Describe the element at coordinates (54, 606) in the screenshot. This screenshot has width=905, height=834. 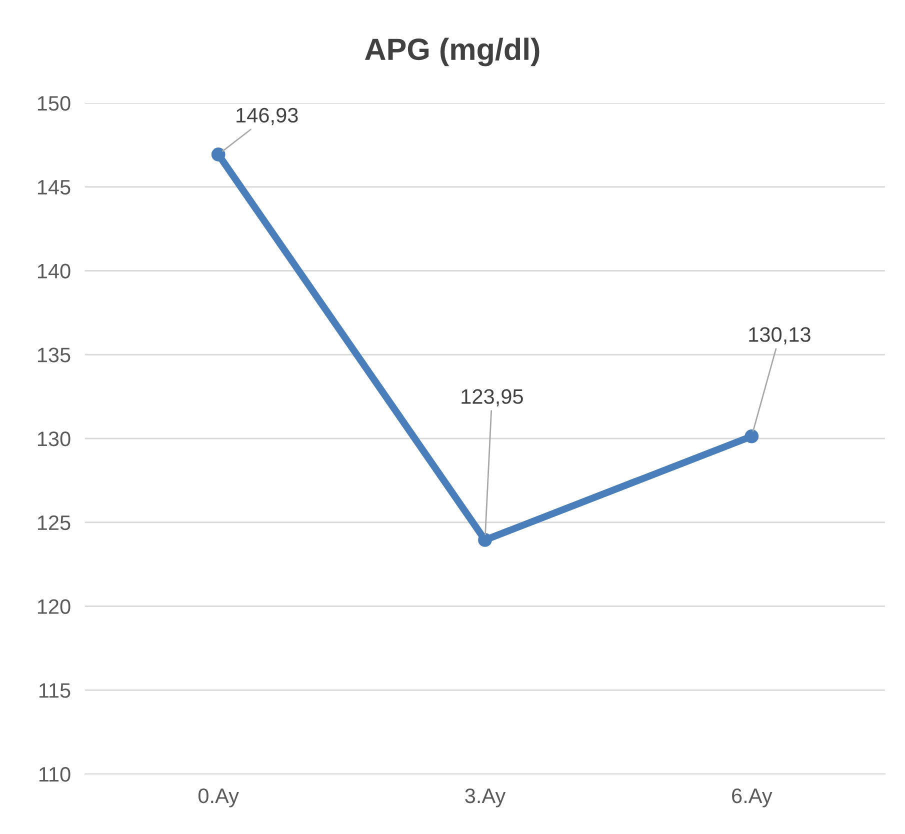
I see `y-tick-label: 120` at that location.